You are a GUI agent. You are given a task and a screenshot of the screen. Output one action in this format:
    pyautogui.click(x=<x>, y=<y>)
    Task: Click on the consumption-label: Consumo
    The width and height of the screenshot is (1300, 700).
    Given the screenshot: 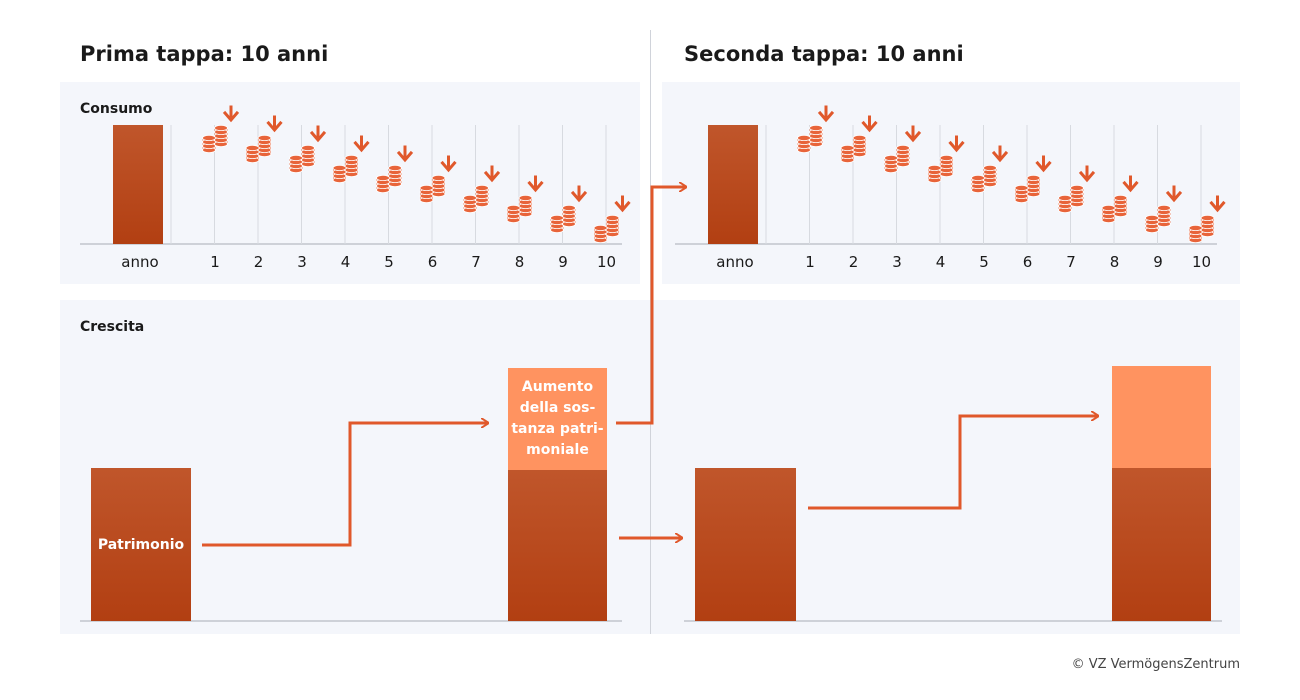 What is the action you would take?
    pyautogui.click(x=116, y=109)
    